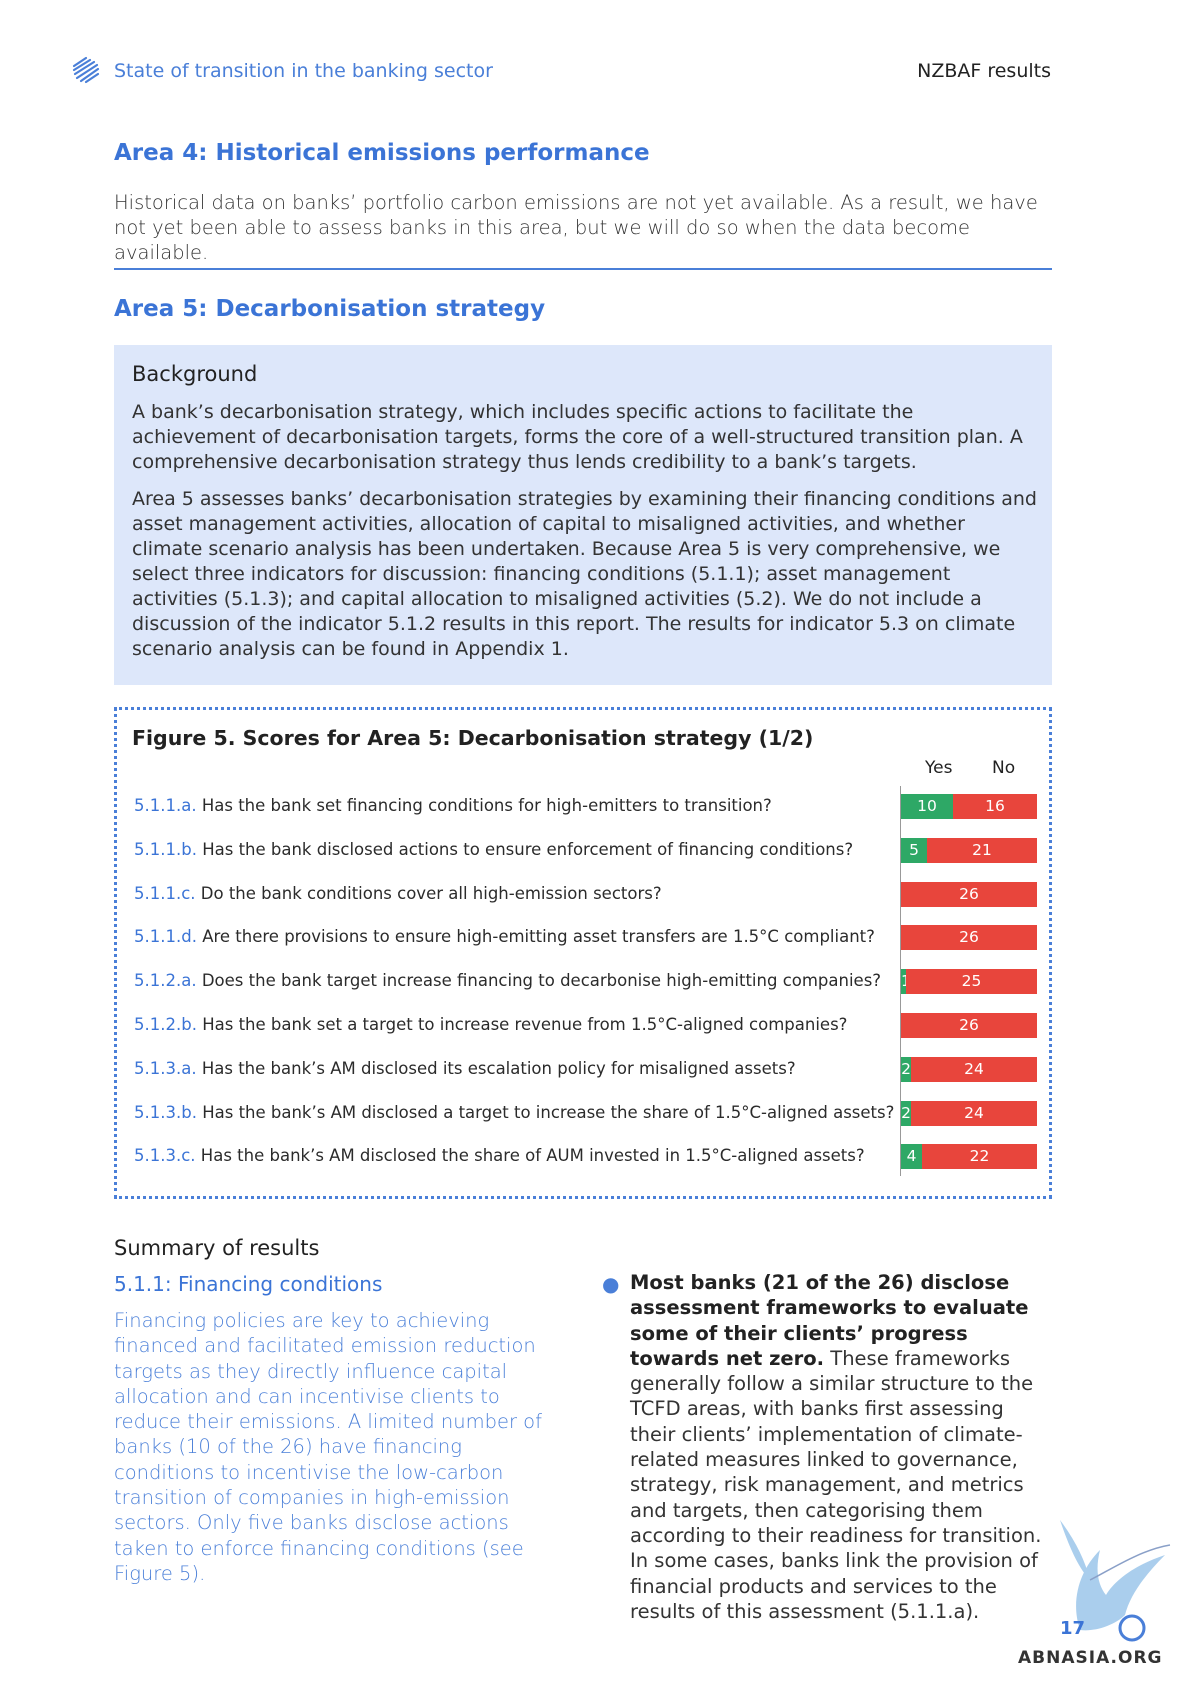  I want to click on question-code: 5.1.1.d., so click(165, 936).